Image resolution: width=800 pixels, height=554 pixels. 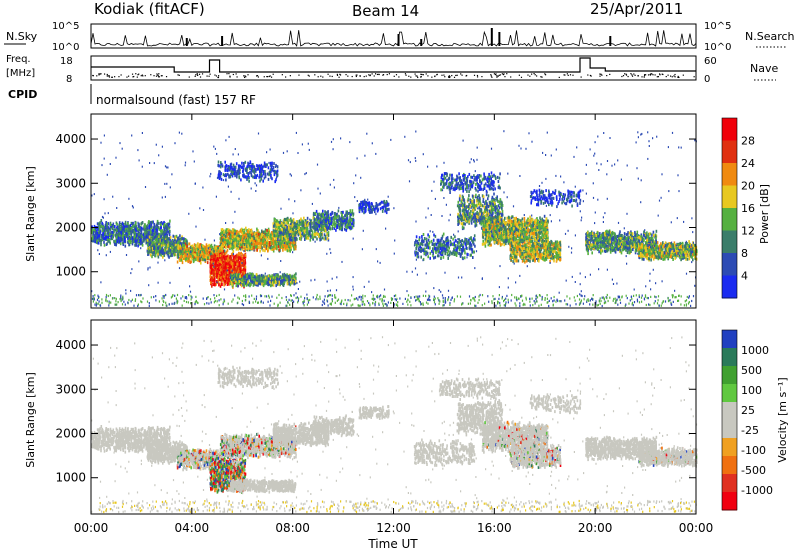 What do you see at coordinates (748, 410) in the screenshot?
I see `colorbar-tick: 25` at bounding box center [748, 410].